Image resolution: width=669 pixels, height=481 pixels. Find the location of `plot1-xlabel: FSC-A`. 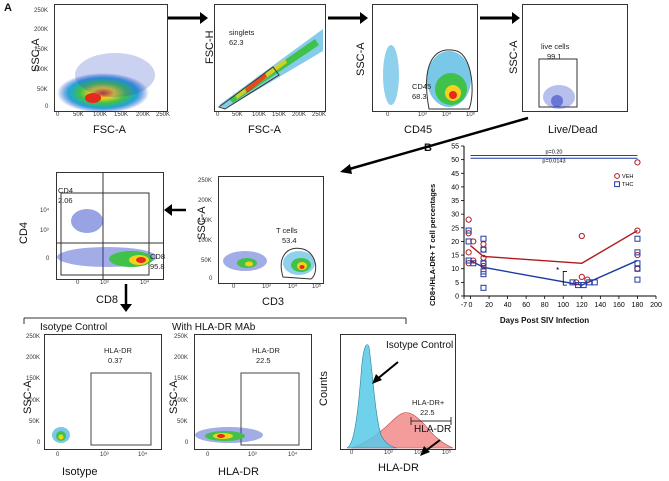

plot1-xlabel: FSC-A is located at coordinates (109, 130).